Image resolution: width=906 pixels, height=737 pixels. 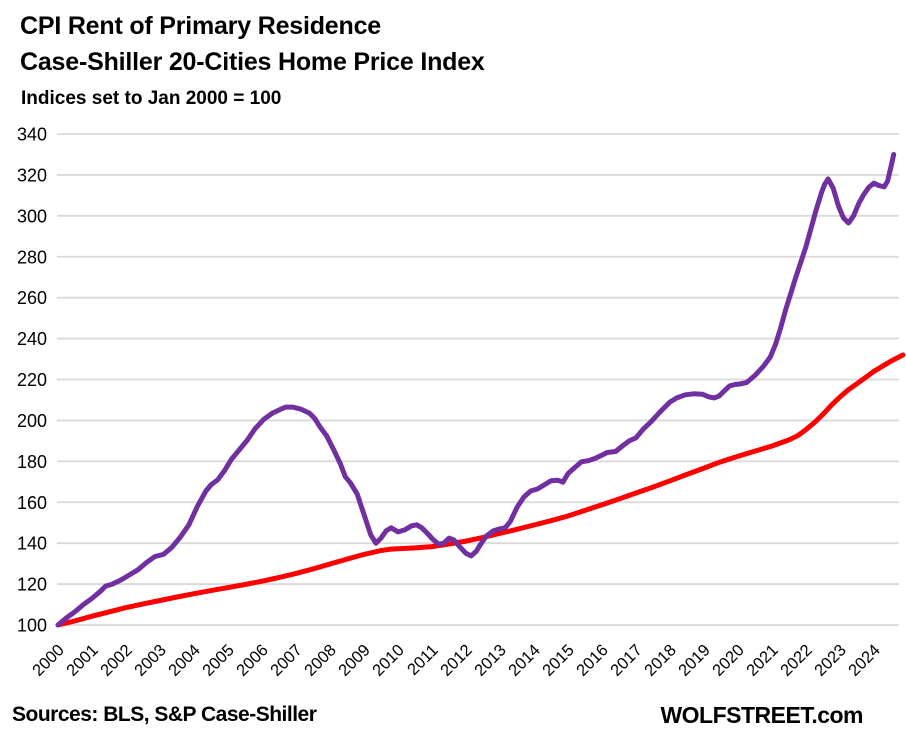 I want to click on x-axis-tick-label: 2003, so click(x=150, y=660).